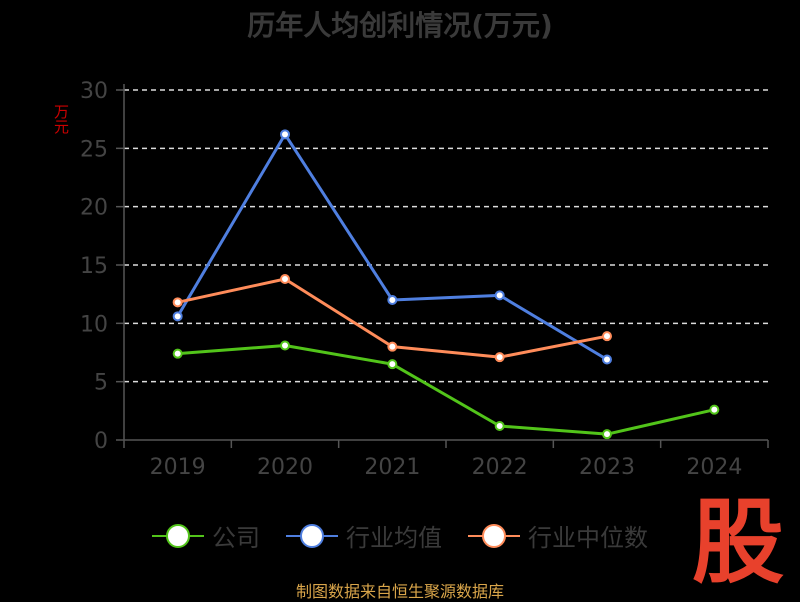 This screenshot has height=602, width=800. Describe the element at coordinates (588, 538) in the screenshot. I see `legend-label-industry-median: 行业中位数` at that location.